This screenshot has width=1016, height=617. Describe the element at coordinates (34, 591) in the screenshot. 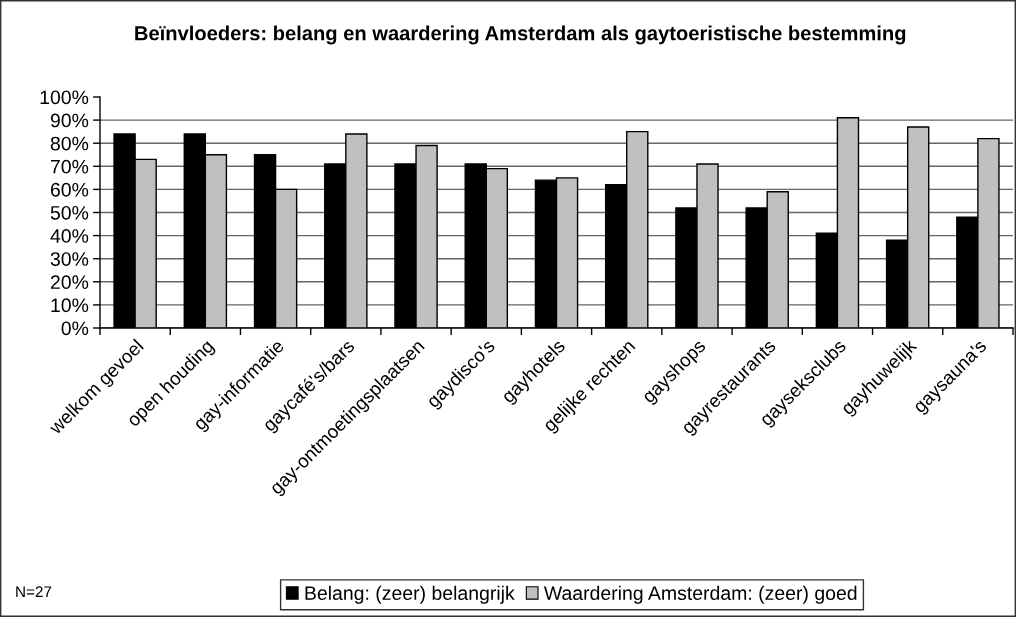

I see `text: N=27` at that location.